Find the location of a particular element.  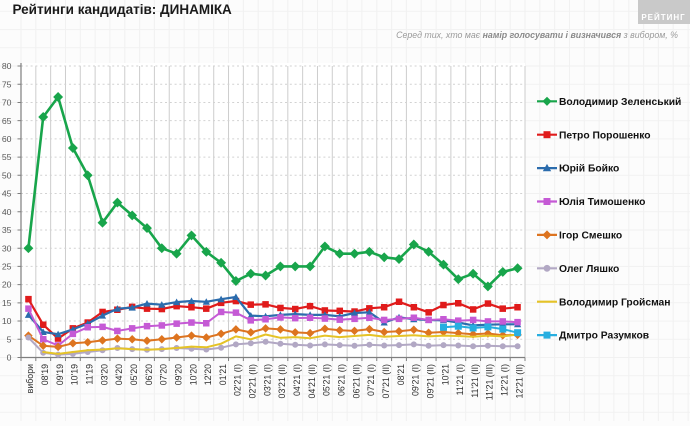

svg-text: 03'21 (ІІ) is located at coordinates (282, 381).